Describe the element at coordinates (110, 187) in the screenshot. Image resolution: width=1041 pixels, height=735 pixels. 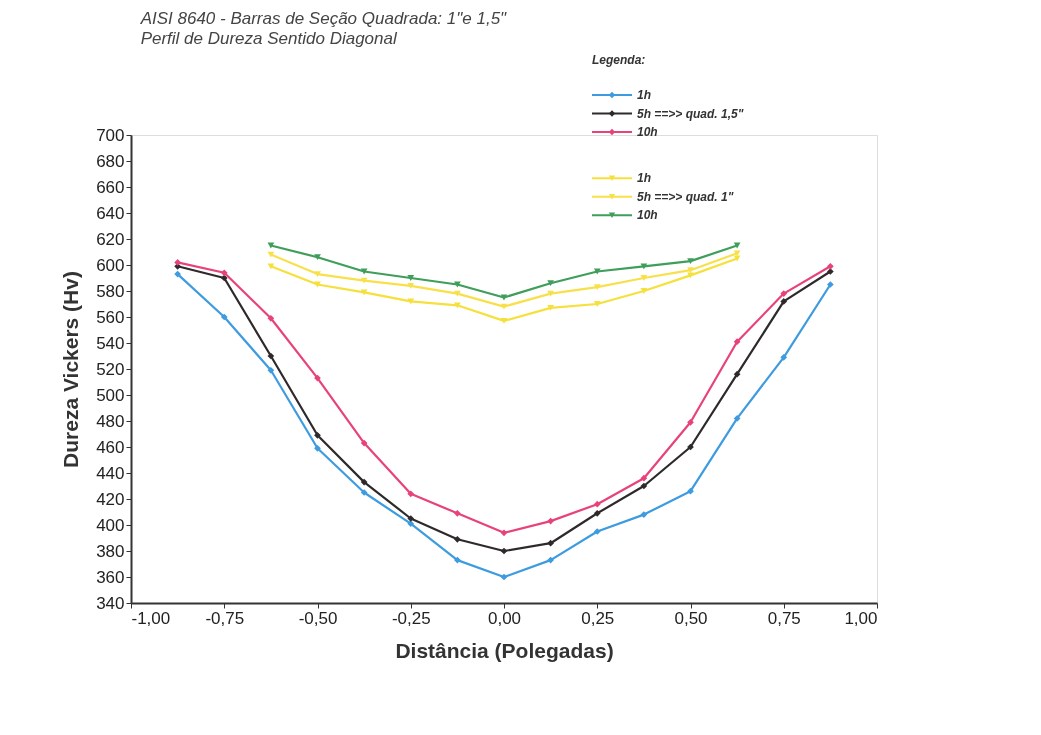
I see `y-tick-label: 660` at that location.